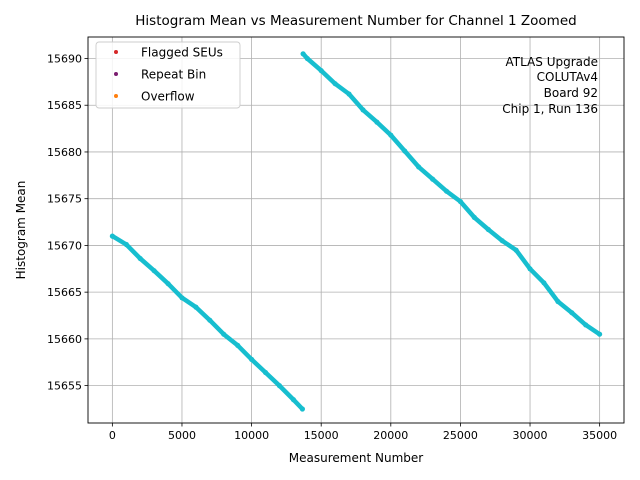  Describe the element at coordinates (64, 199) in the screenshot. I see `y-tick-label: 15675` at that location.